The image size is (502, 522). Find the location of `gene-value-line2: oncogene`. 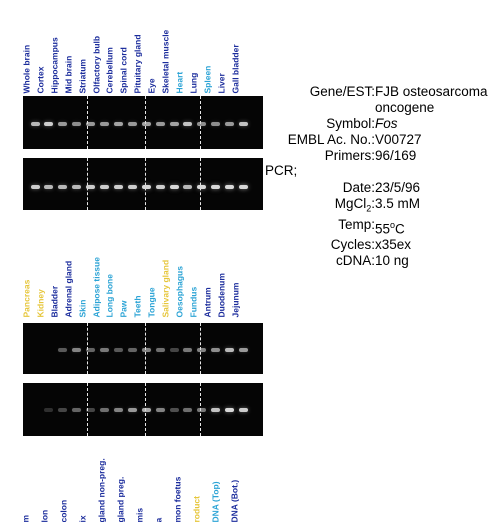

gene-value-line2: oncogene is located at coordinates (405, 107).